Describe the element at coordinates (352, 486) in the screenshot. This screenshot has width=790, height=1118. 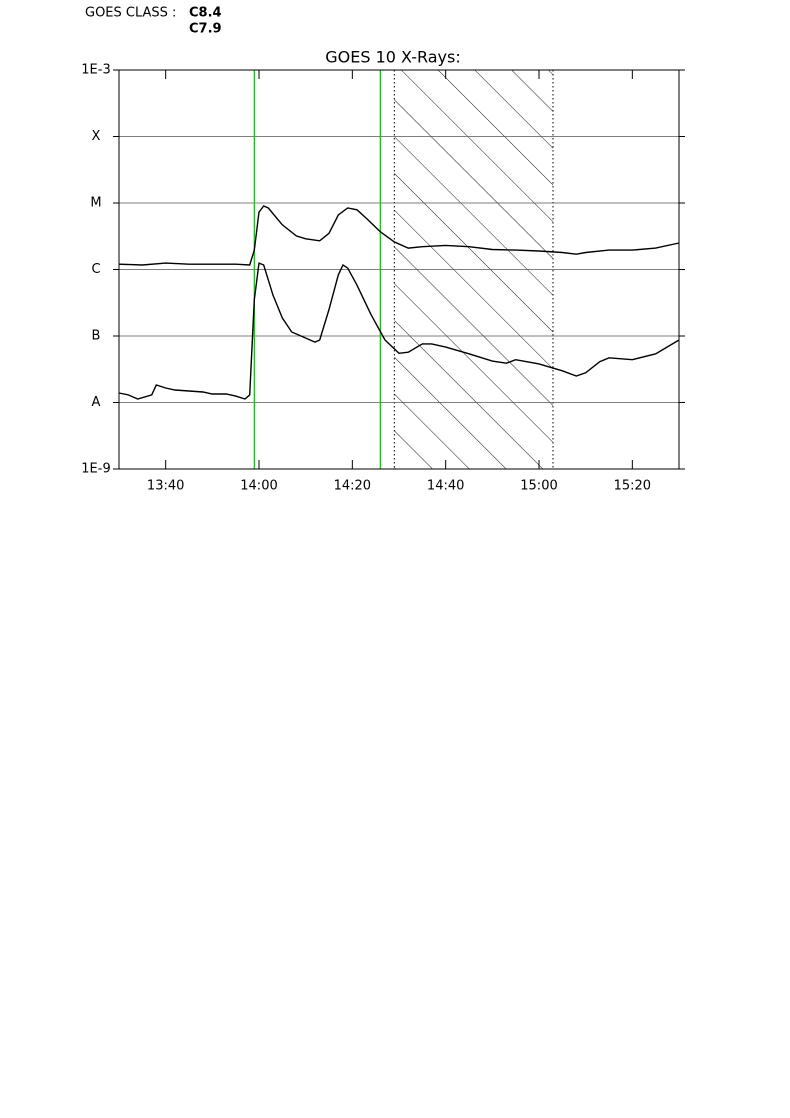
I see `x-tick-label: 14:20` at that location.